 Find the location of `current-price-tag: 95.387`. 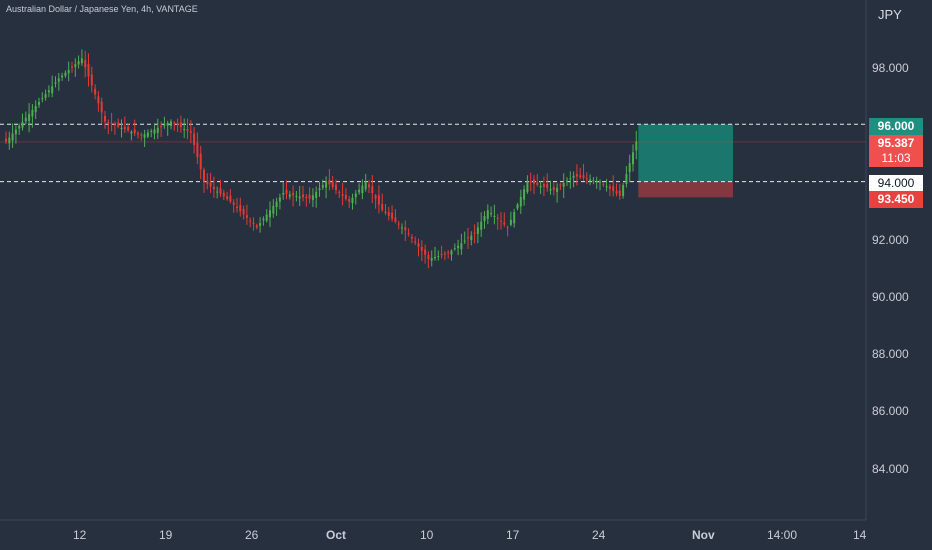

current-price-tag: 95.387 is located at coordinates (896, 143).